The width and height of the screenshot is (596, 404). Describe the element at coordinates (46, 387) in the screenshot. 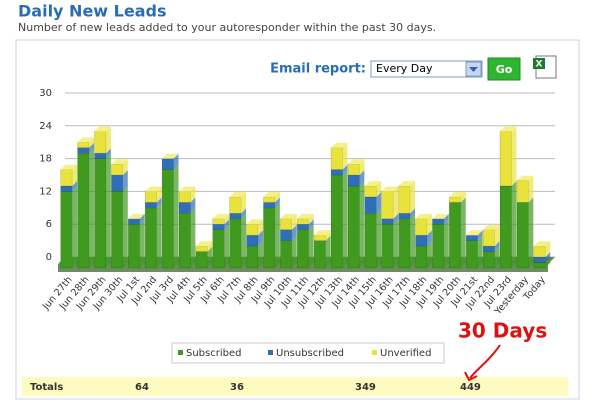

I see `totals-label: Totals` at that location.